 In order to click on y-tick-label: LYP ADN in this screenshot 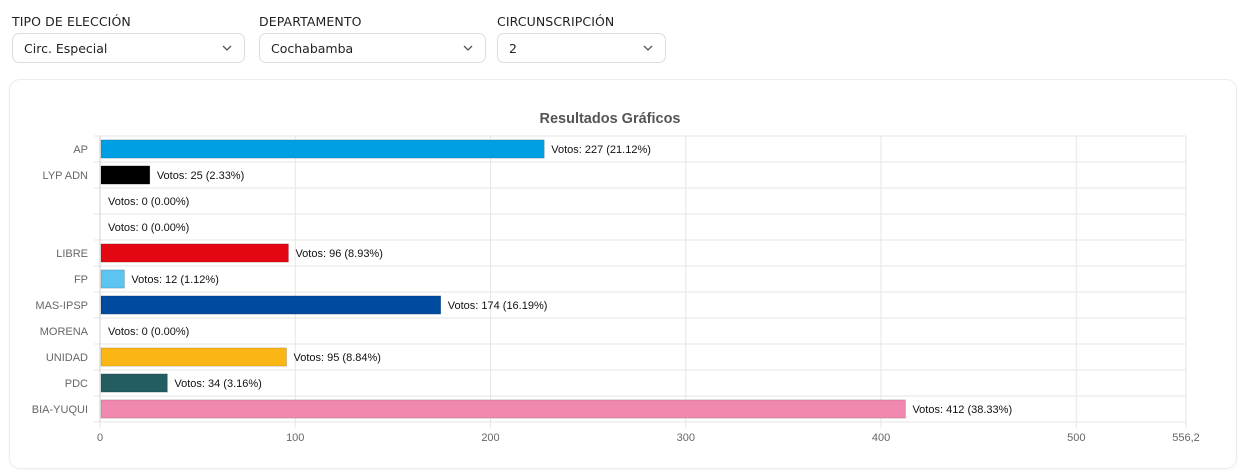, I will do `click(66, 176)`.